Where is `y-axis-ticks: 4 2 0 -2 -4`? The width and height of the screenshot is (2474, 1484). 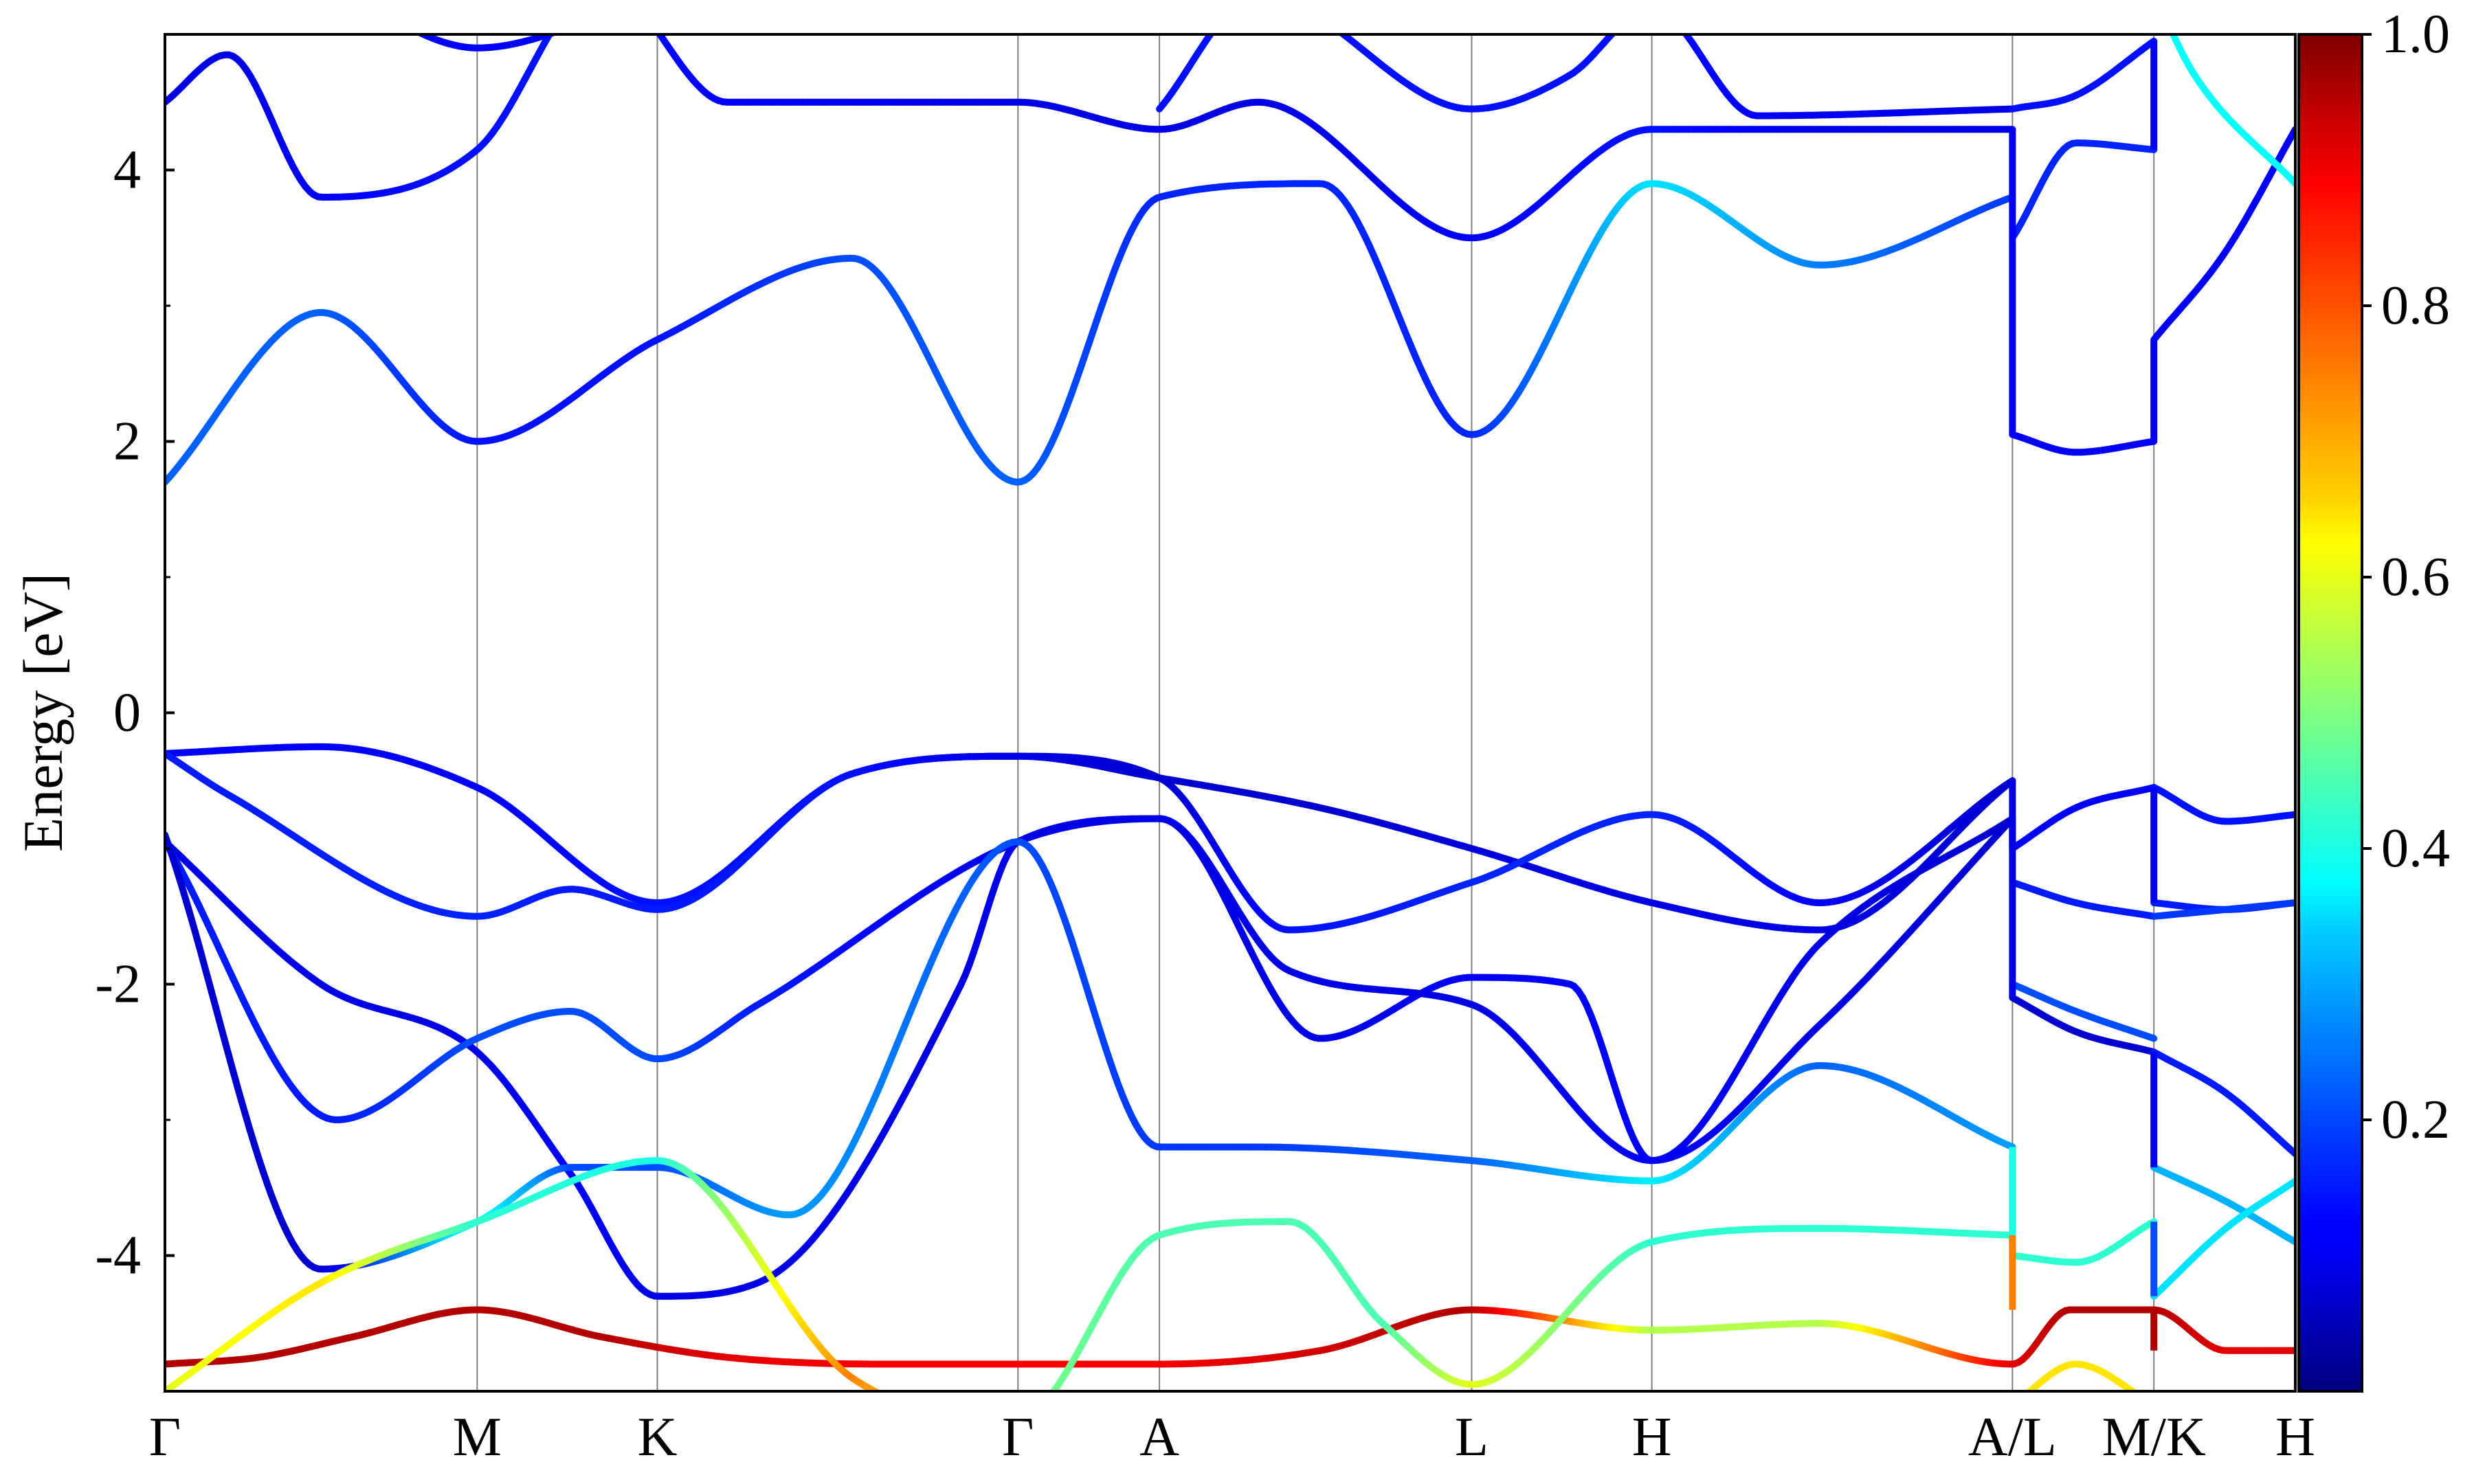 y-axis-ticks: 4 2 0 -2 -4 is located at coordinates (135, 713).